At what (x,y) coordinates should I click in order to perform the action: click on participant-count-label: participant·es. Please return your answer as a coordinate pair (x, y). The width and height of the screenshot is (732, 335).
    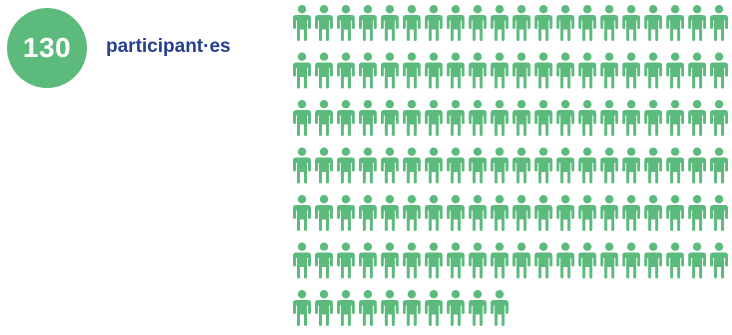
    Looking at the image, I should click on (168, 46).